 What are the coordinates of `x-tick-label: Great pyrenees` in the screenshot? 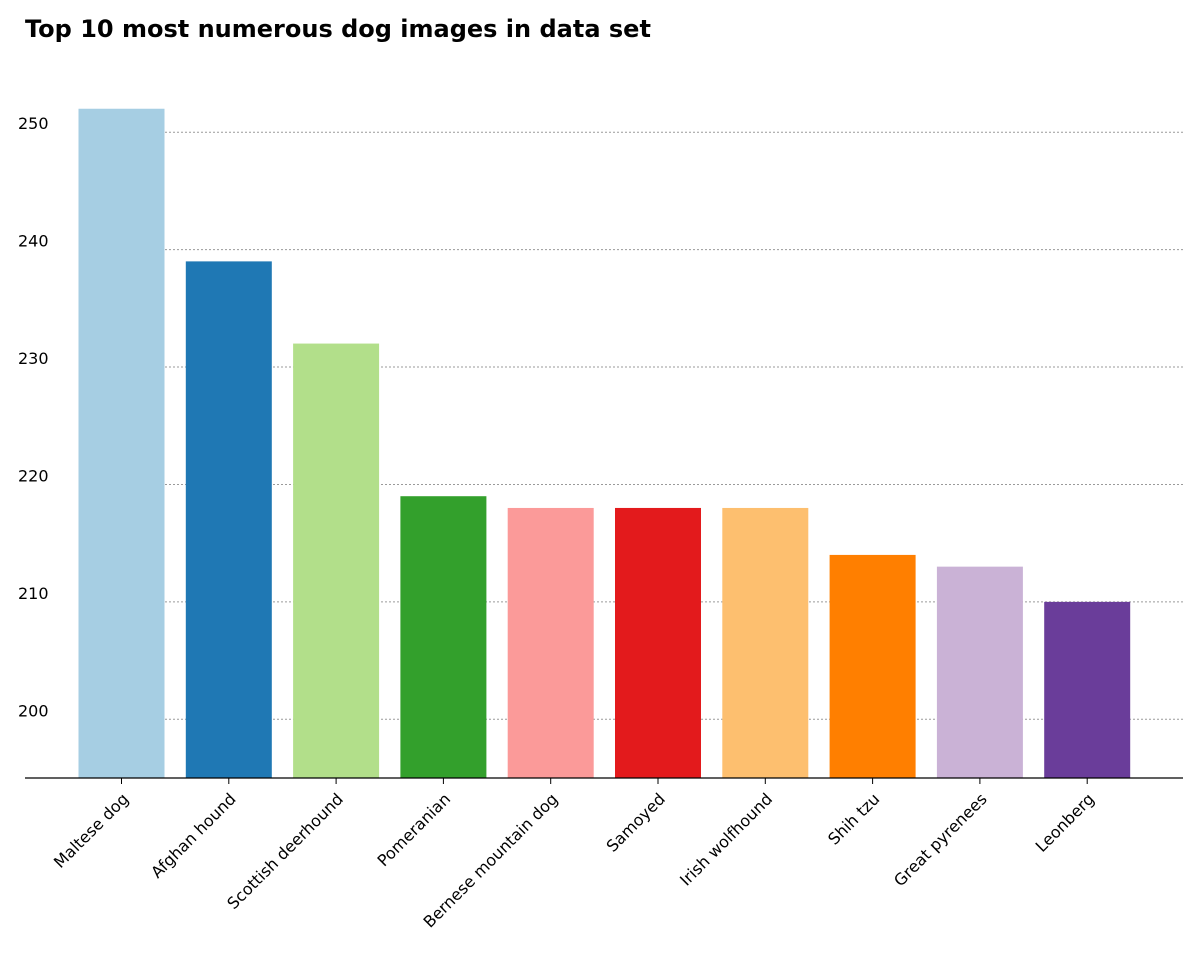 It's located at (940, 839).